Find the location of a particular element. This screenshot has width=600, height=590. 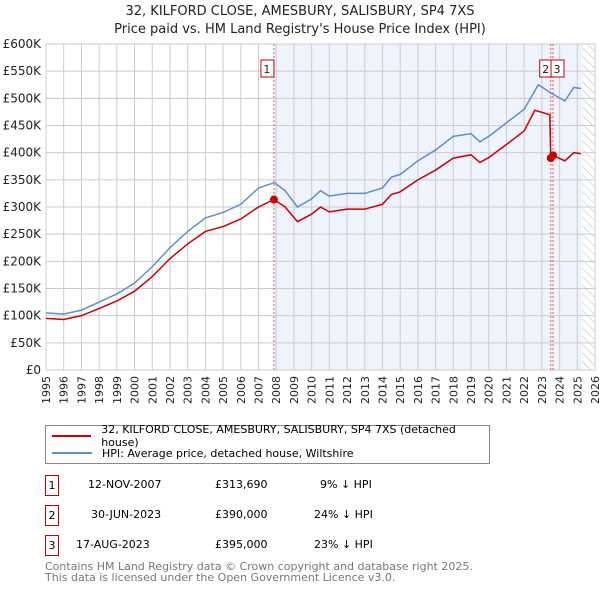

sale-number: 2 is located at coordinates (52, 515).